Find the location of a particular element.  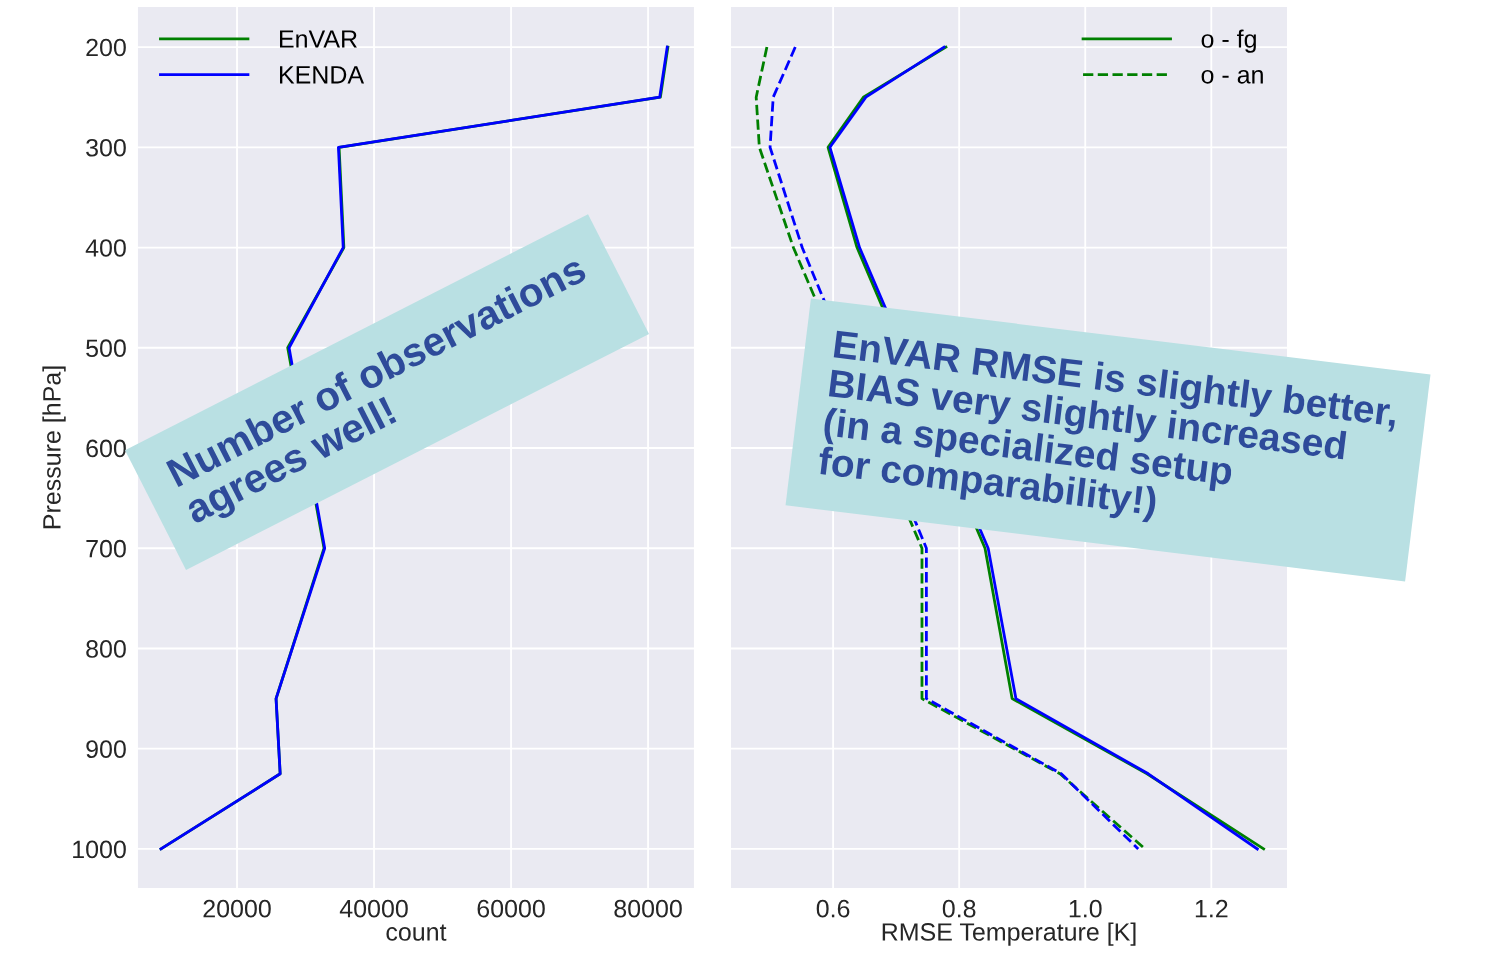

x-tick-label: 60000 is located at coordinates (511, 908).